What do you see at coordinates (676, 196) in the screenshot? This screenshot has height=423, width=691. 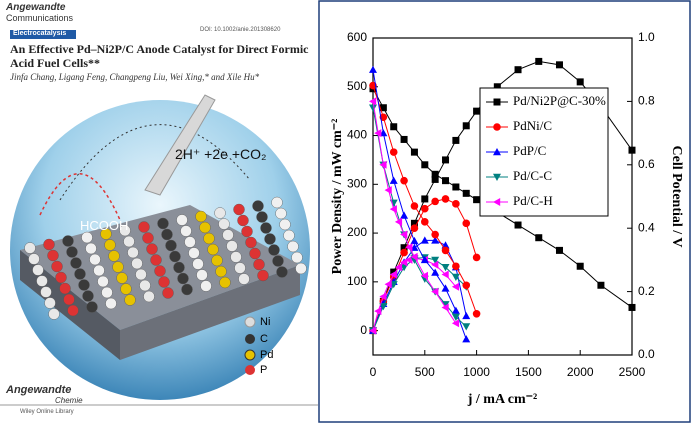 I see `y2-axis-title: Cell Potential / V` at bounding box center [676, 196].